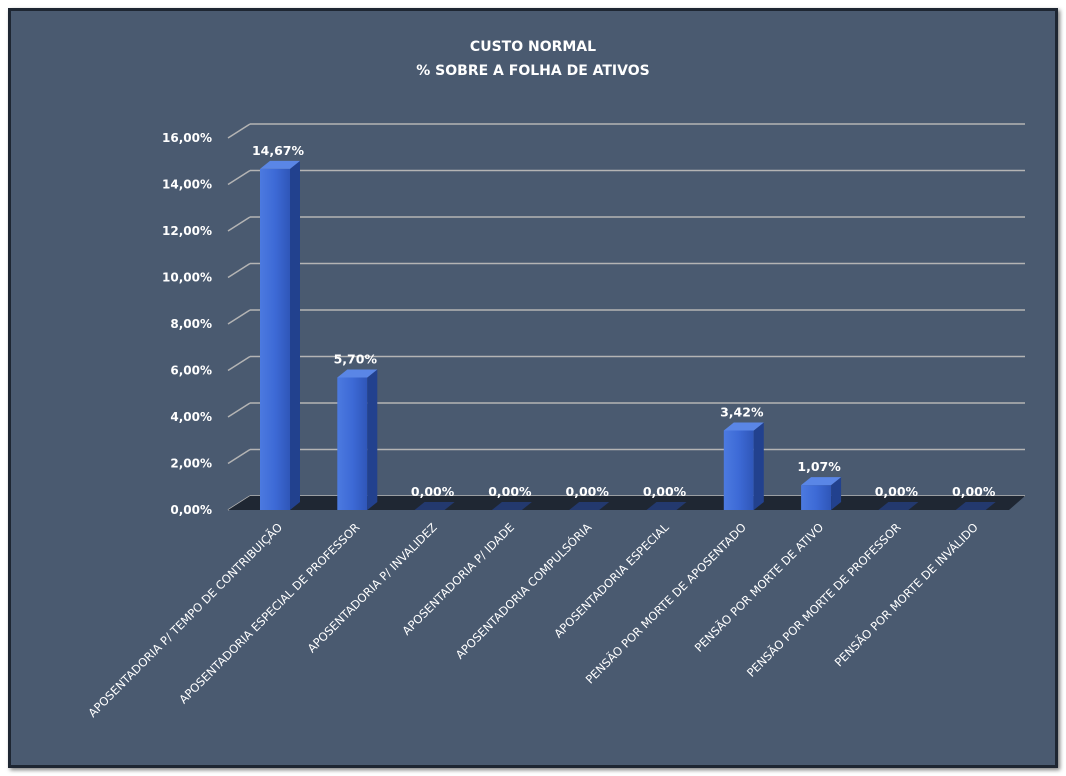  I want to click on y-tick-label: 6,00%, so click(191, 371).